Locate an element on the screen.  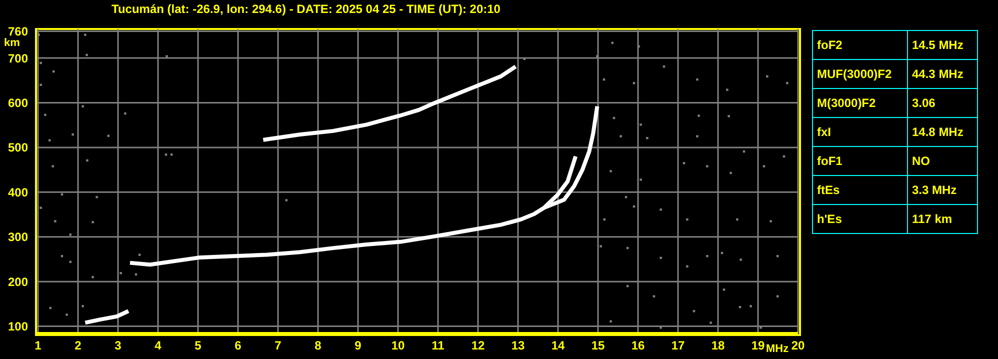
text: M(3000)F2 is located at coordinates (860, 103).